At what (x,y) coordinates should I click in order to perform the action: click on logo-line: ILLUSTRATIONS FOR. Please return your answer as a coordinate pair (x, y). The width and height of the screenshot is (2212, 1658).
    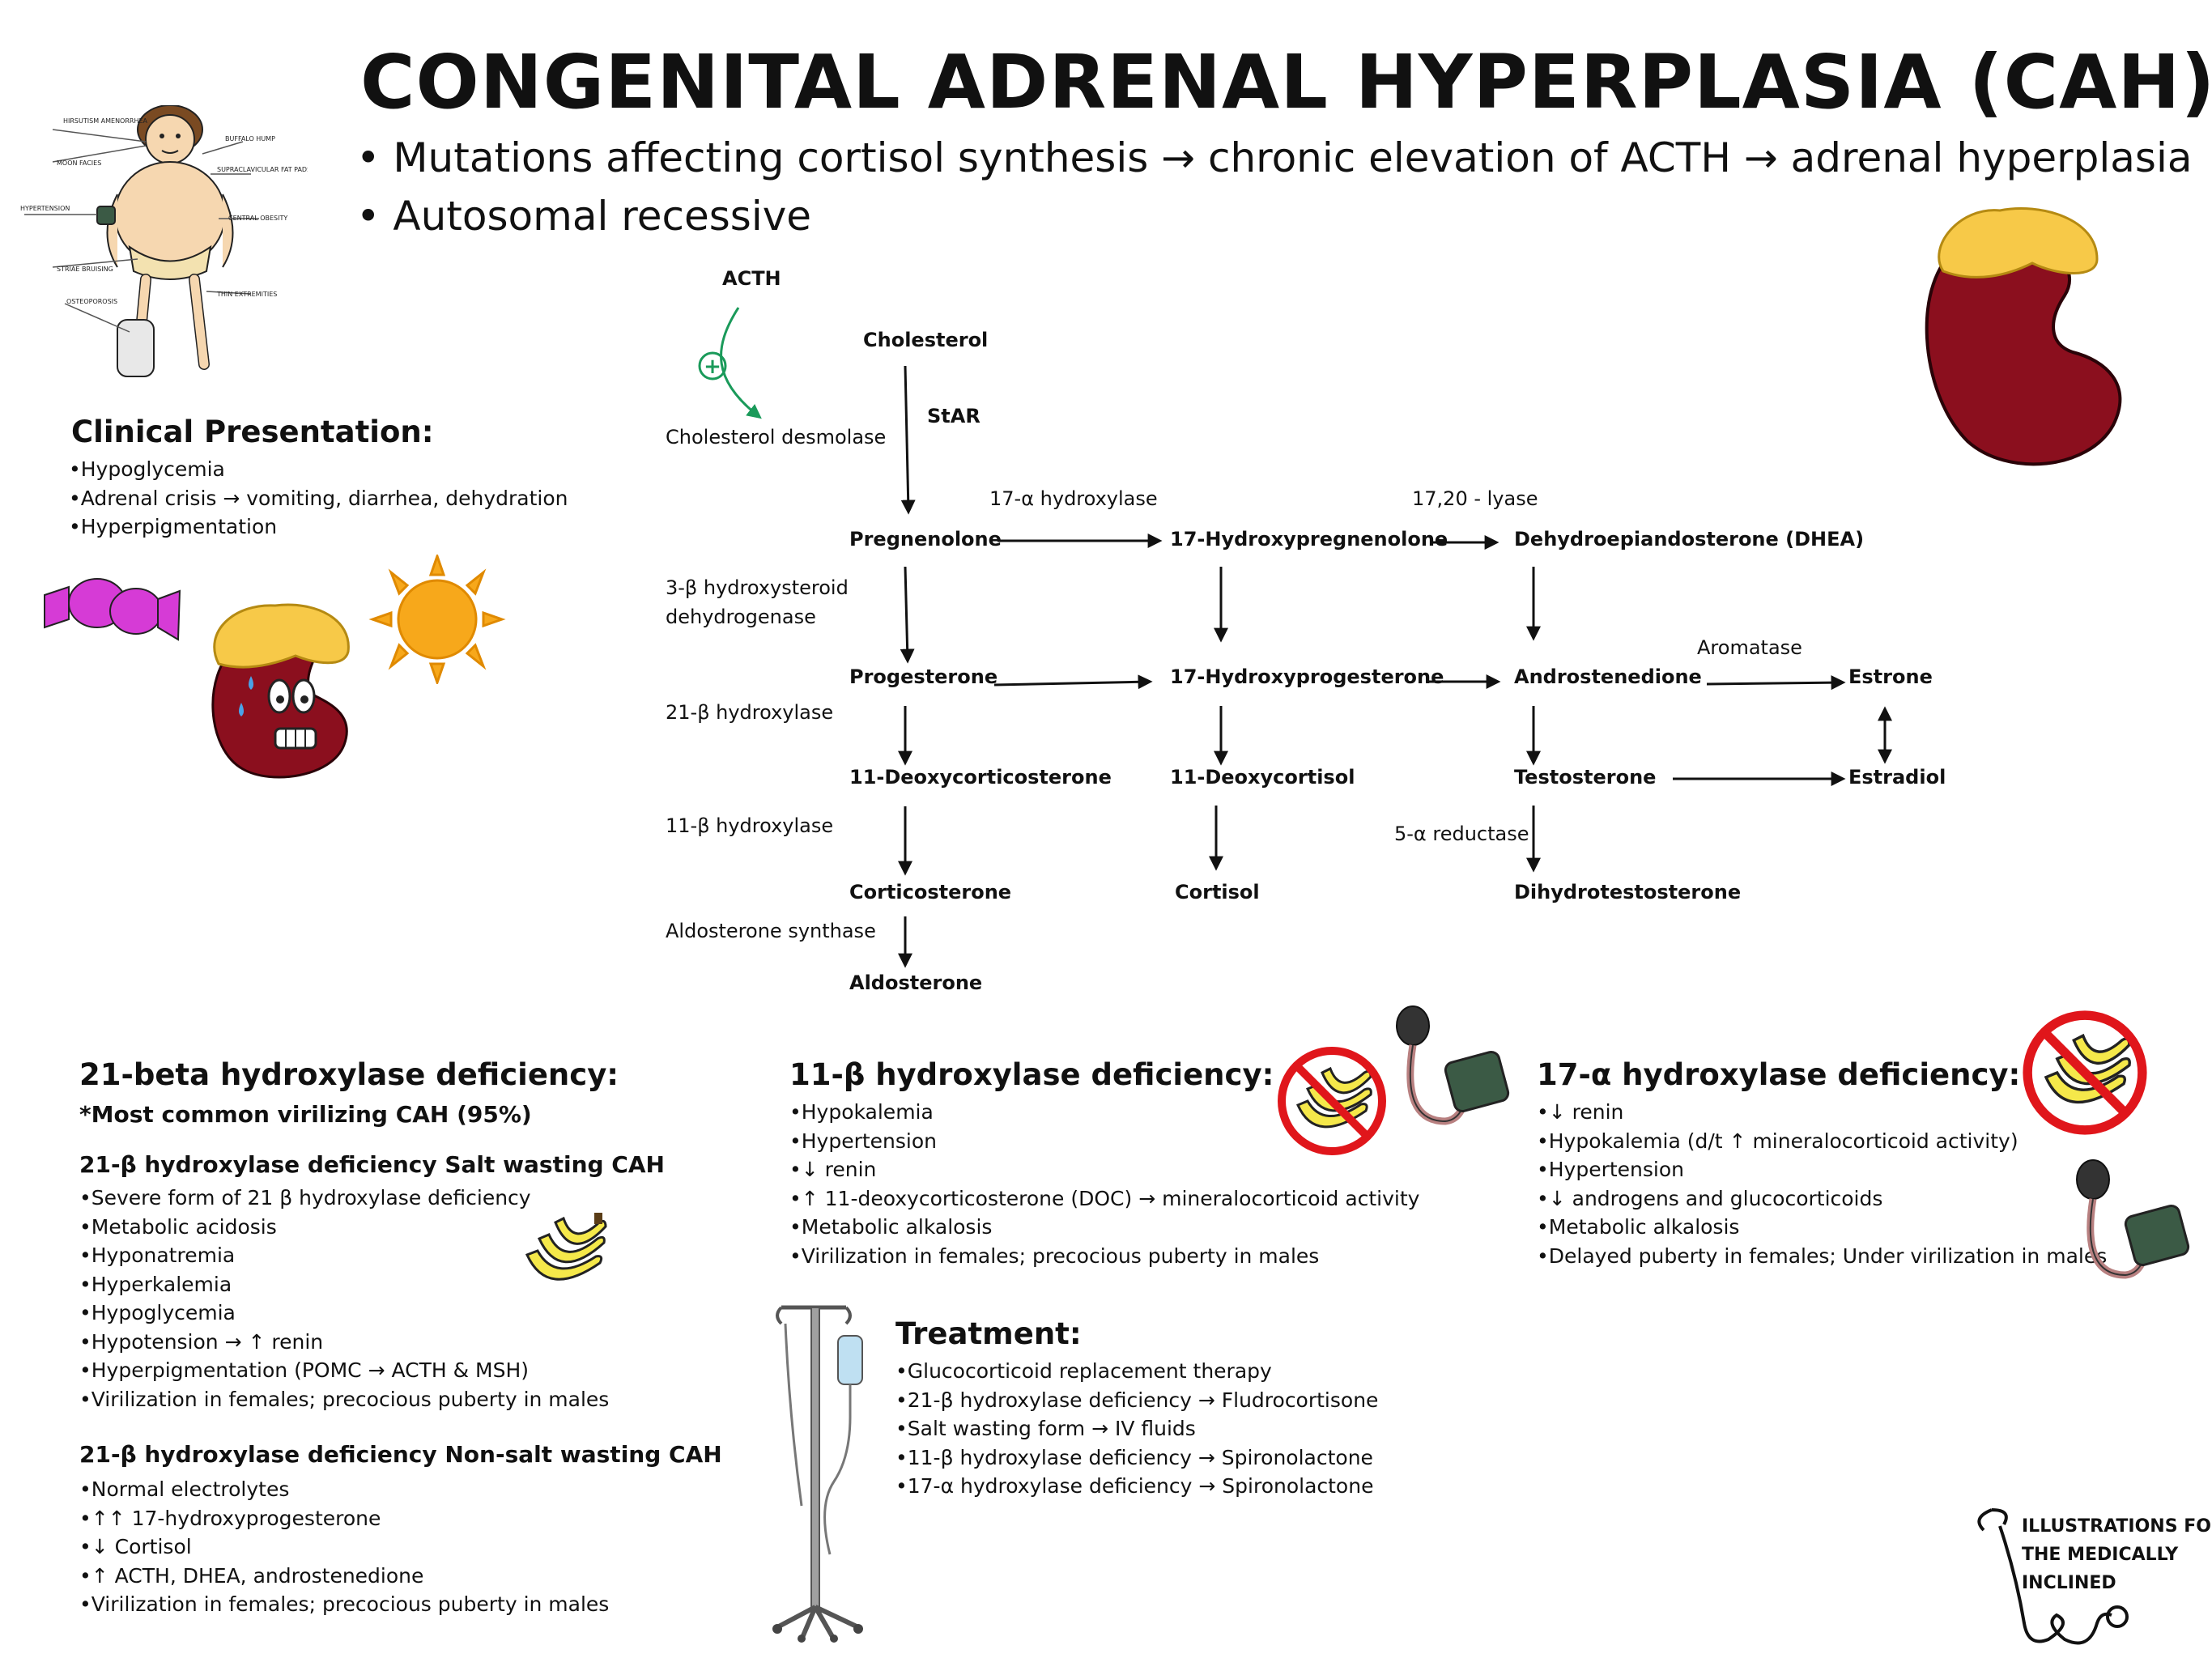
    Looking at the image, I should click on (2117, 1526).